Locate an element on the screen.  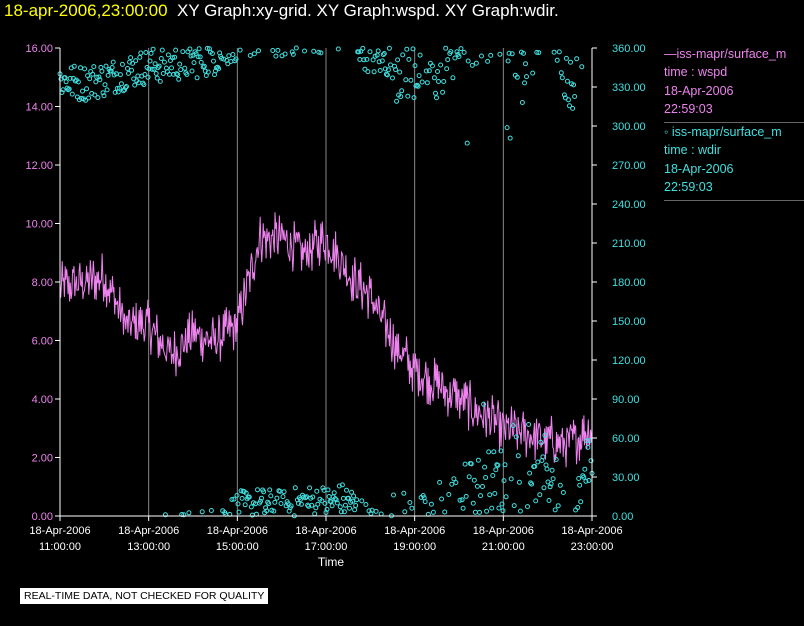
x-tick-time: 13:00:00 is located at coordinates (148, 547).